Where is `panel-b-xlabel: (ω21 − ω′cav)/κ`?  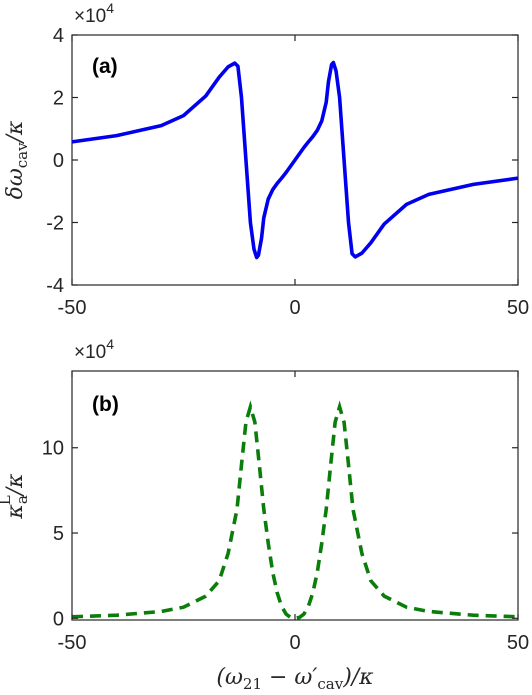
panel-b-xlabel: (ω21 − ω′cav)/κ is located at coordinates (295, 679).